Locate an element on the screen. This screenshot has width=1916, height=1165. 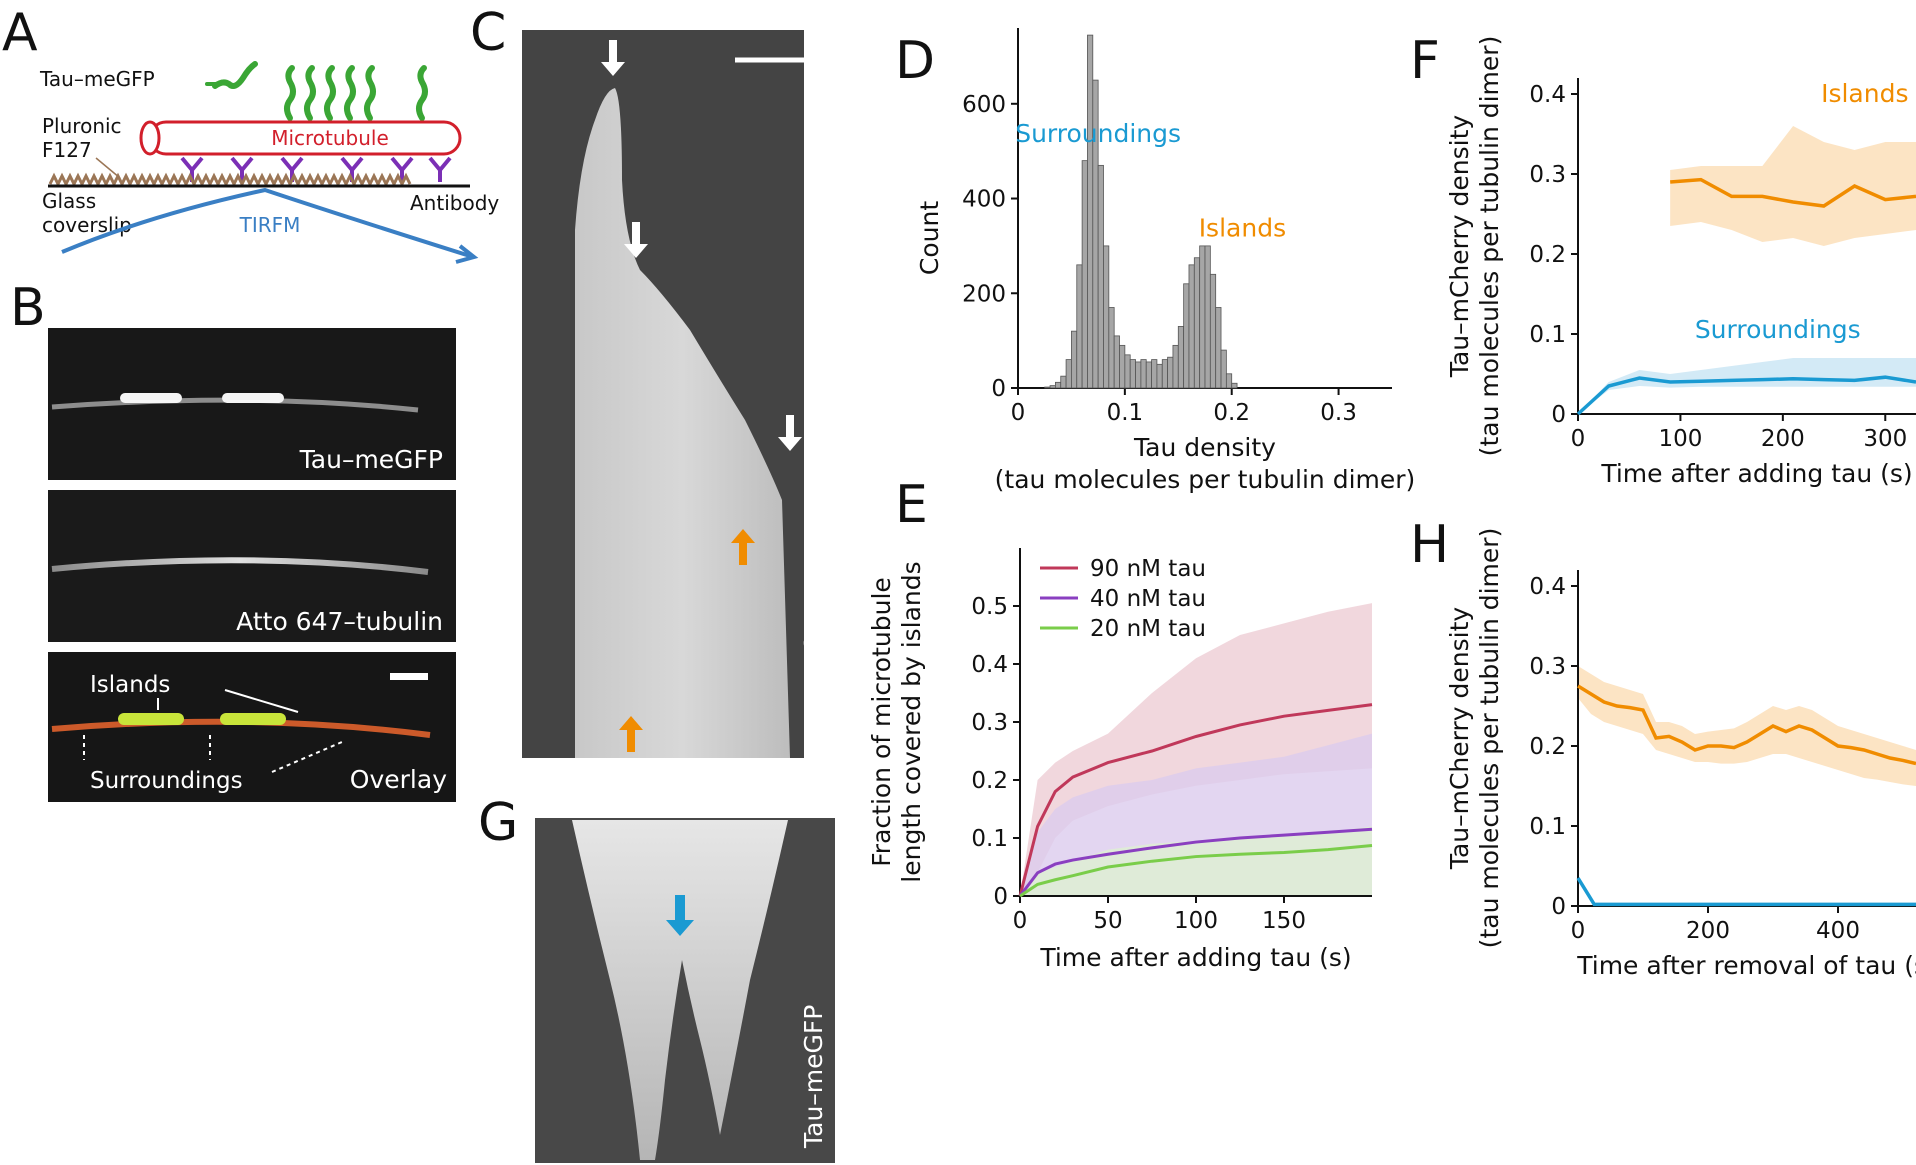
e-legend-label: 20 nM tau is located at coordinates (1148, 629).